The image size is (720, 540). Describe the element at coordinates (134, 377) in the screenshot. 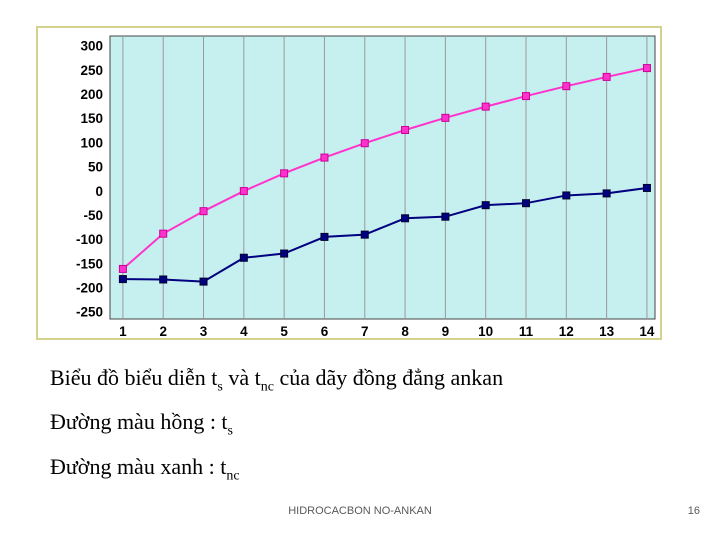

I see `caption-text: Biểu đồ biểu diễn t` at that location.